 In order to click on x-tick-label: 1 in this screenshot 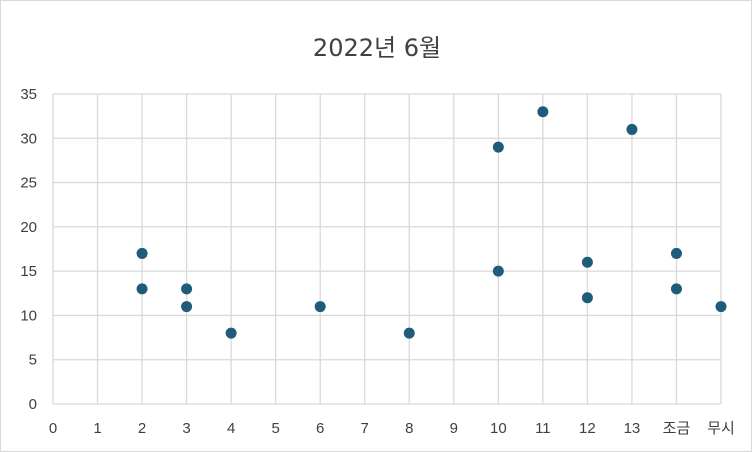, I will do `click(97, 428)`.